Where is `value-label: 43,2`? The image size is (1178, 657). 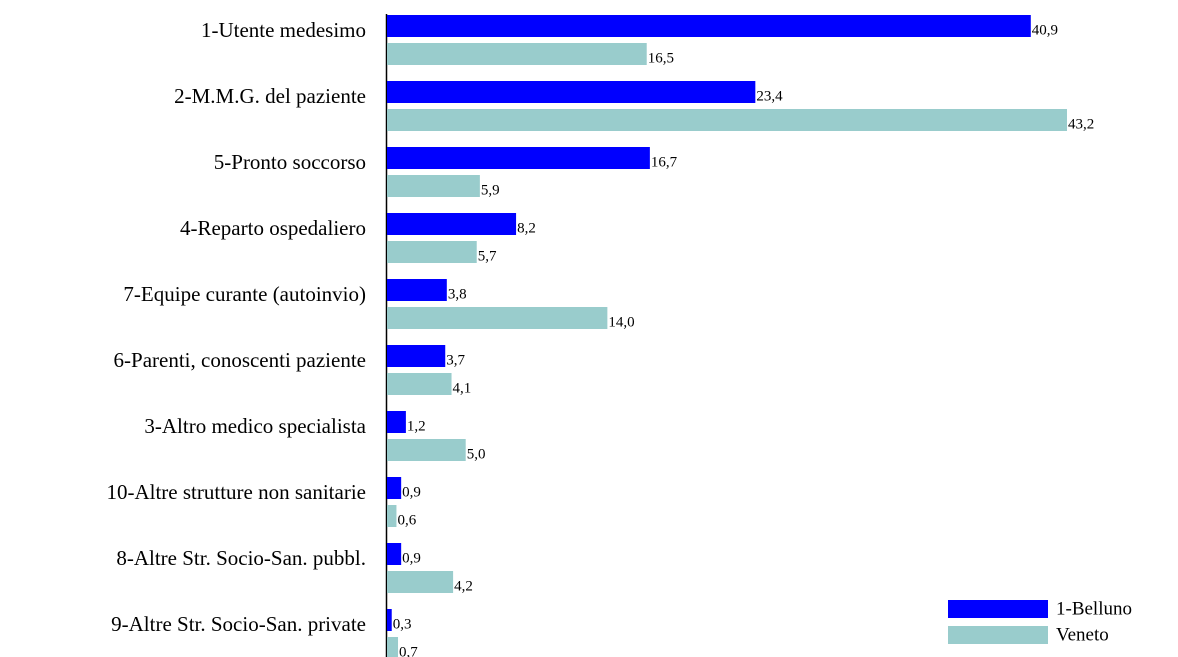 value-label: 43,2 is located at coordinates (1081, 124).